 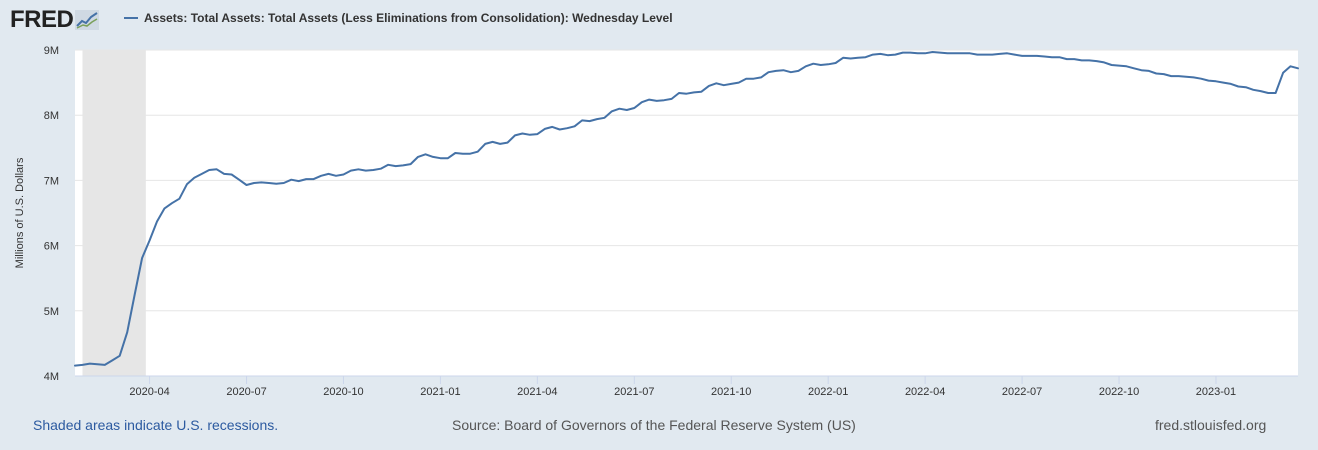 I want to click on site-link: fred.stlouisfed.org, so click(x=1211, y=425).